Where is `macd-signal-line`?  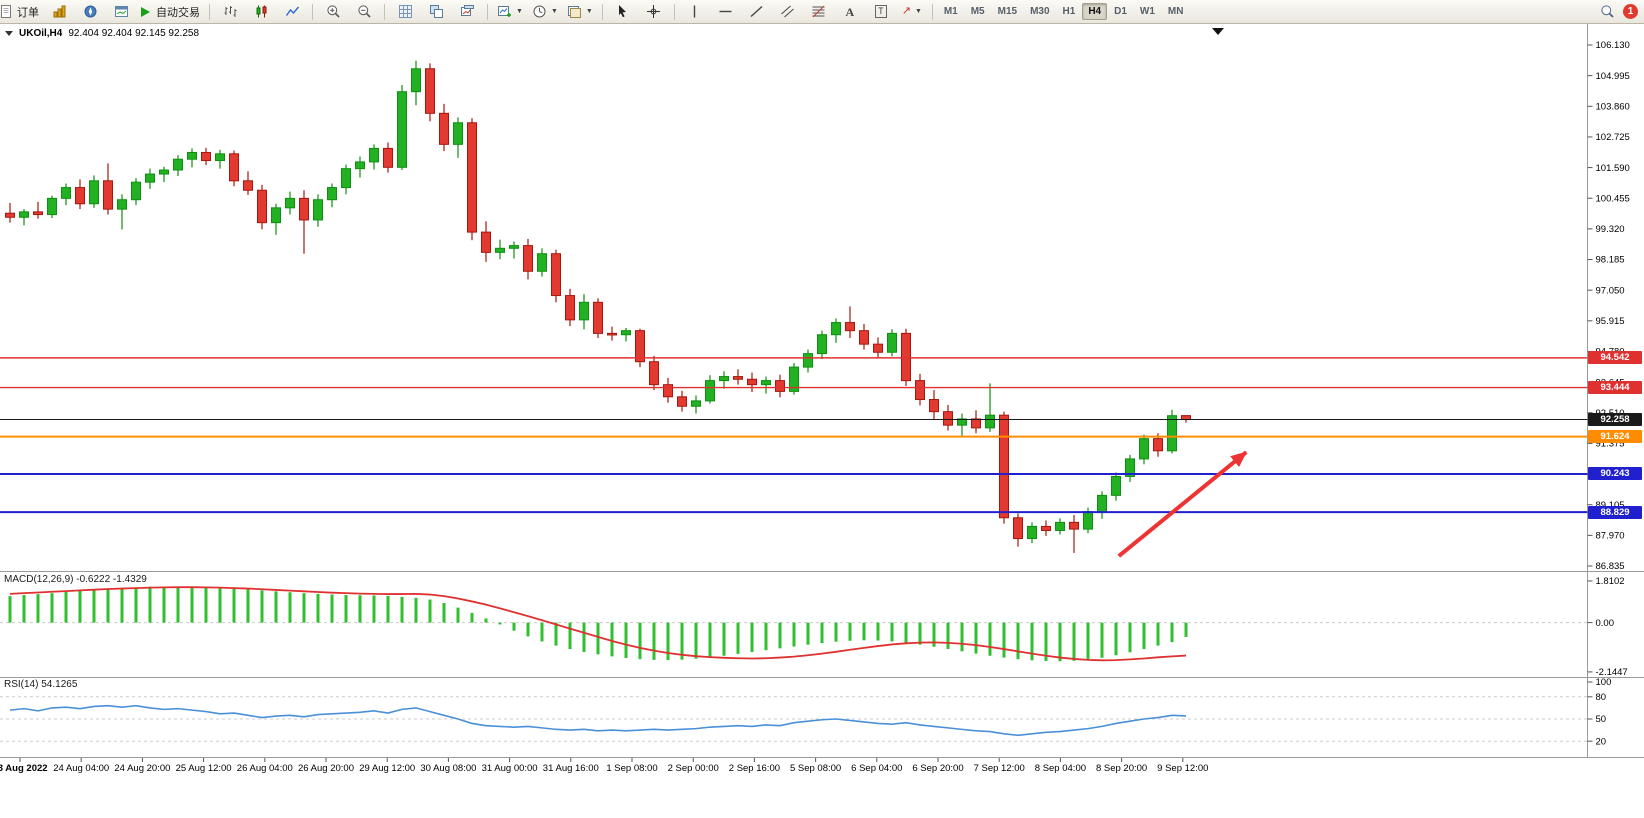
macd-signal-line is located at coordinates (598, 624).